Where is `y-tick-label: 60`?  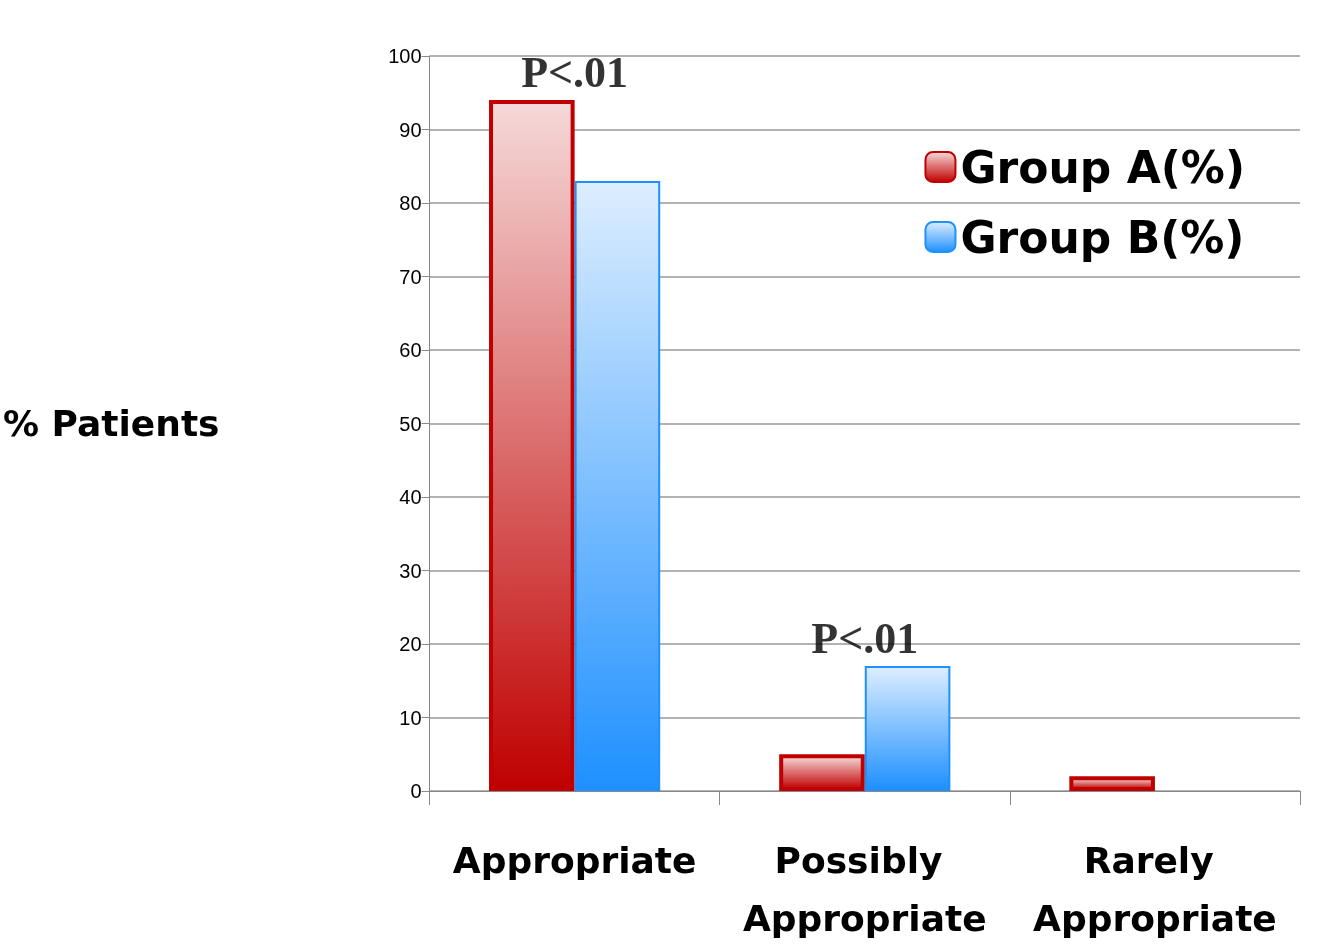 y-tick-label: 60 is located at coordinates (410, 350).